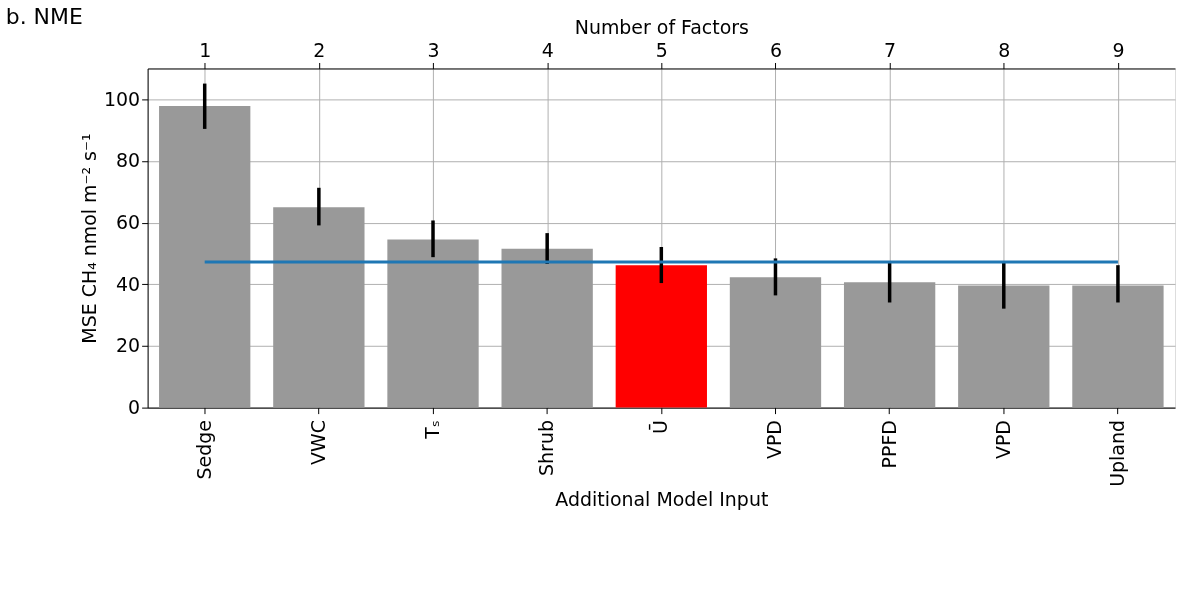  I want to click on x-tick-label: Shrub, so click(546, 448).